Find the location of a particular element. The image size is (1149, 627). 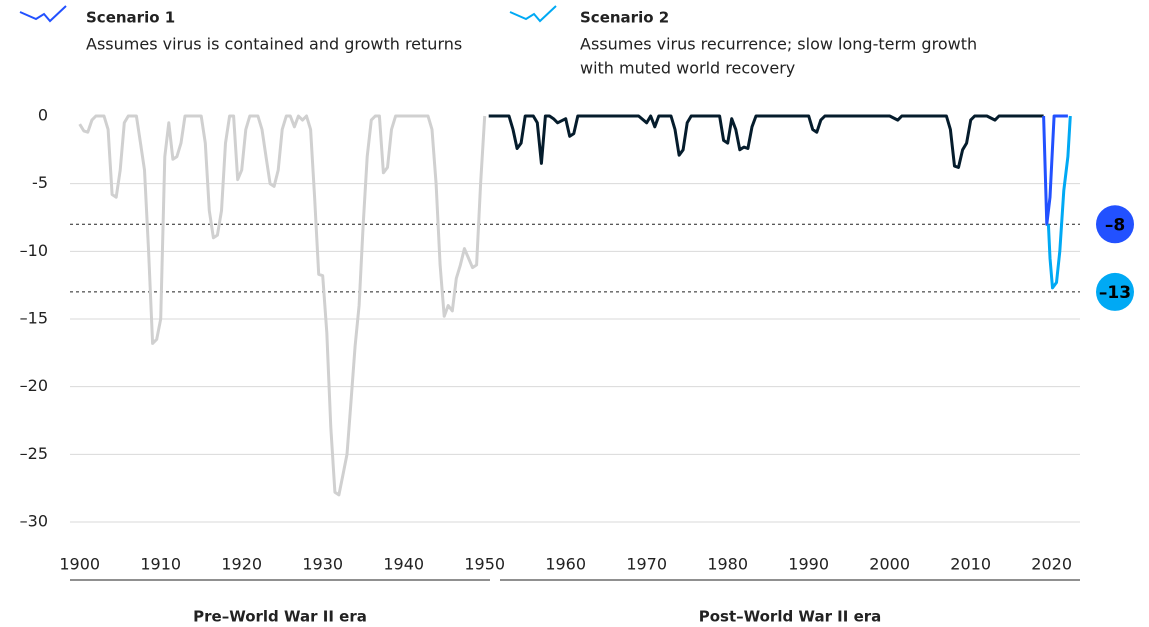

y-tick-label: –15 is located at coordinates (34, 318).